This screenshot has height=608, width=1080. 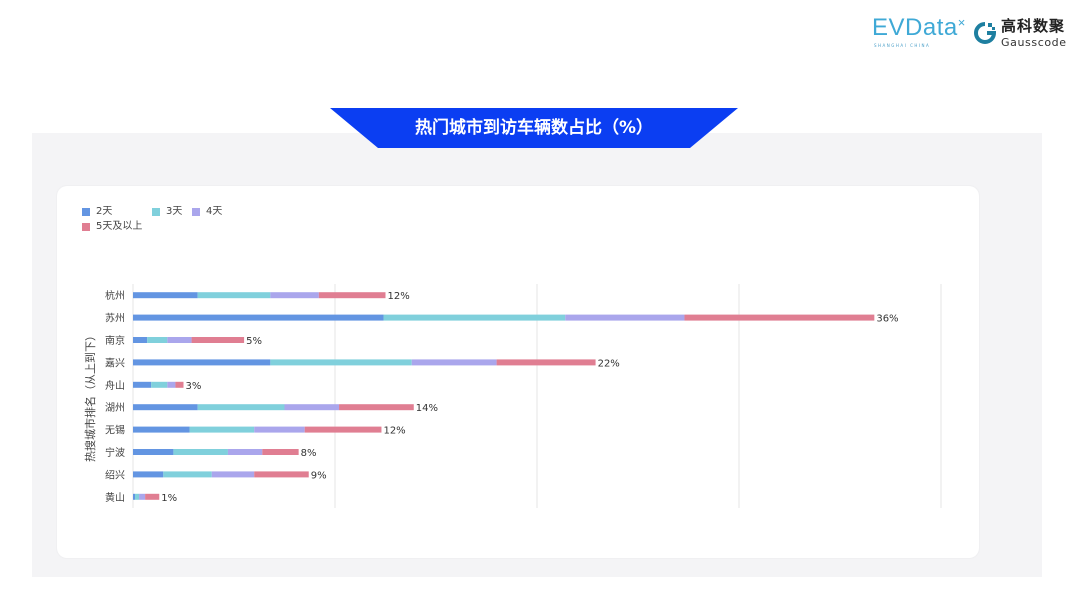 I want to click on evdata-logo: EVData×, so click(x=919, y=27).